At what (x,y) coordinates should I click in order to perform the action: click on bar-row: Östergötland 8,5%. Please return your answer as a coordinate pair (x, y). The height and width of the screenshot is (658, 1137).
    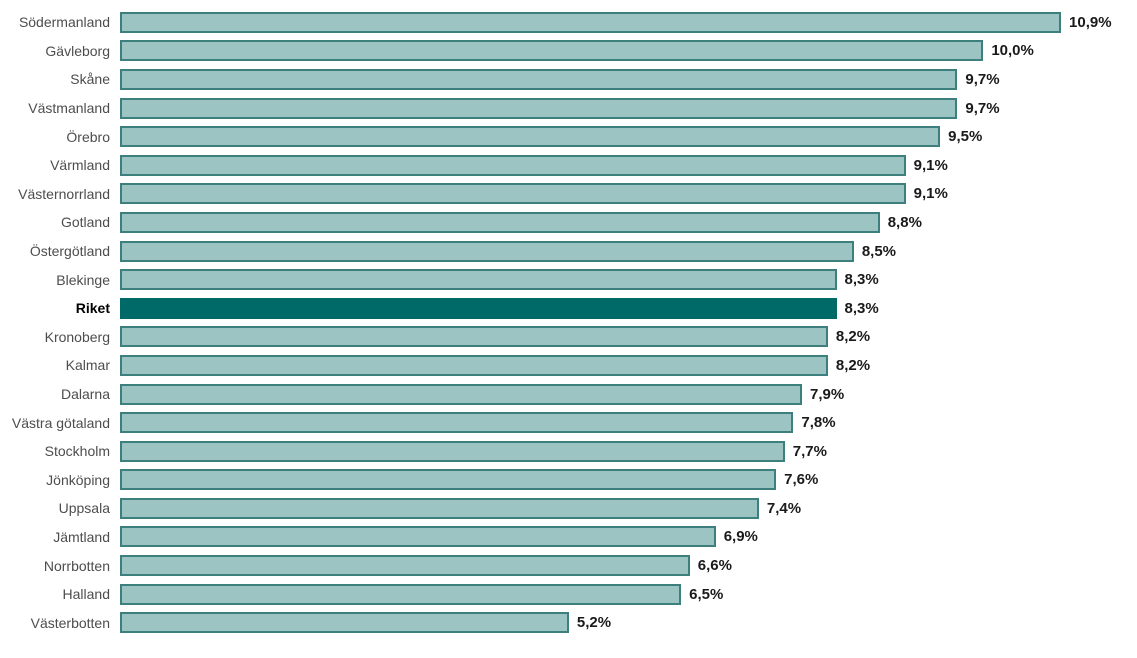
    Looking at the image, I should click on (568, 251).